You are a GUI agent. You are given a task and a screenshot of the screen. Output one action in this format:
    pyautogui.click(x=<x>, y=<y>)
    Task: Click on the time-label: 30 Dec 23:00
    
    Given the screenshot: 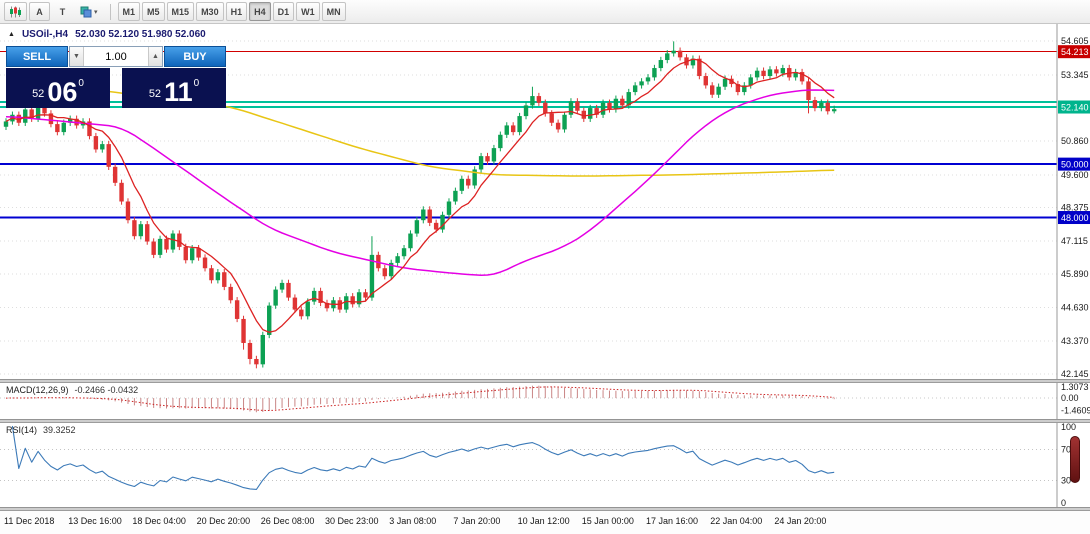 What is the action you would take?
    pyautogui.click(x=352, y=521)
    